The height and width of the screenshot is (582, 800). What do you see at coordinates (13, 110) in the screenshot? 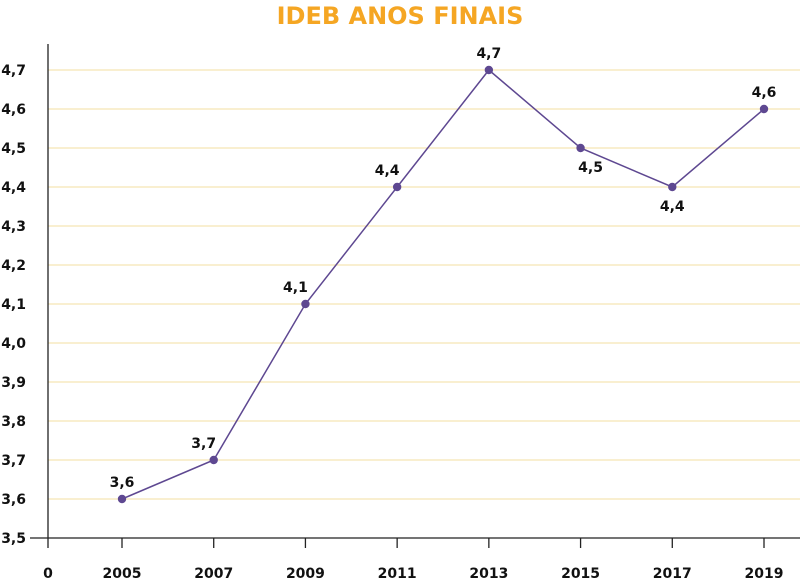
I see `y-tick-label: 4,6` at bounding box center [13, 110].